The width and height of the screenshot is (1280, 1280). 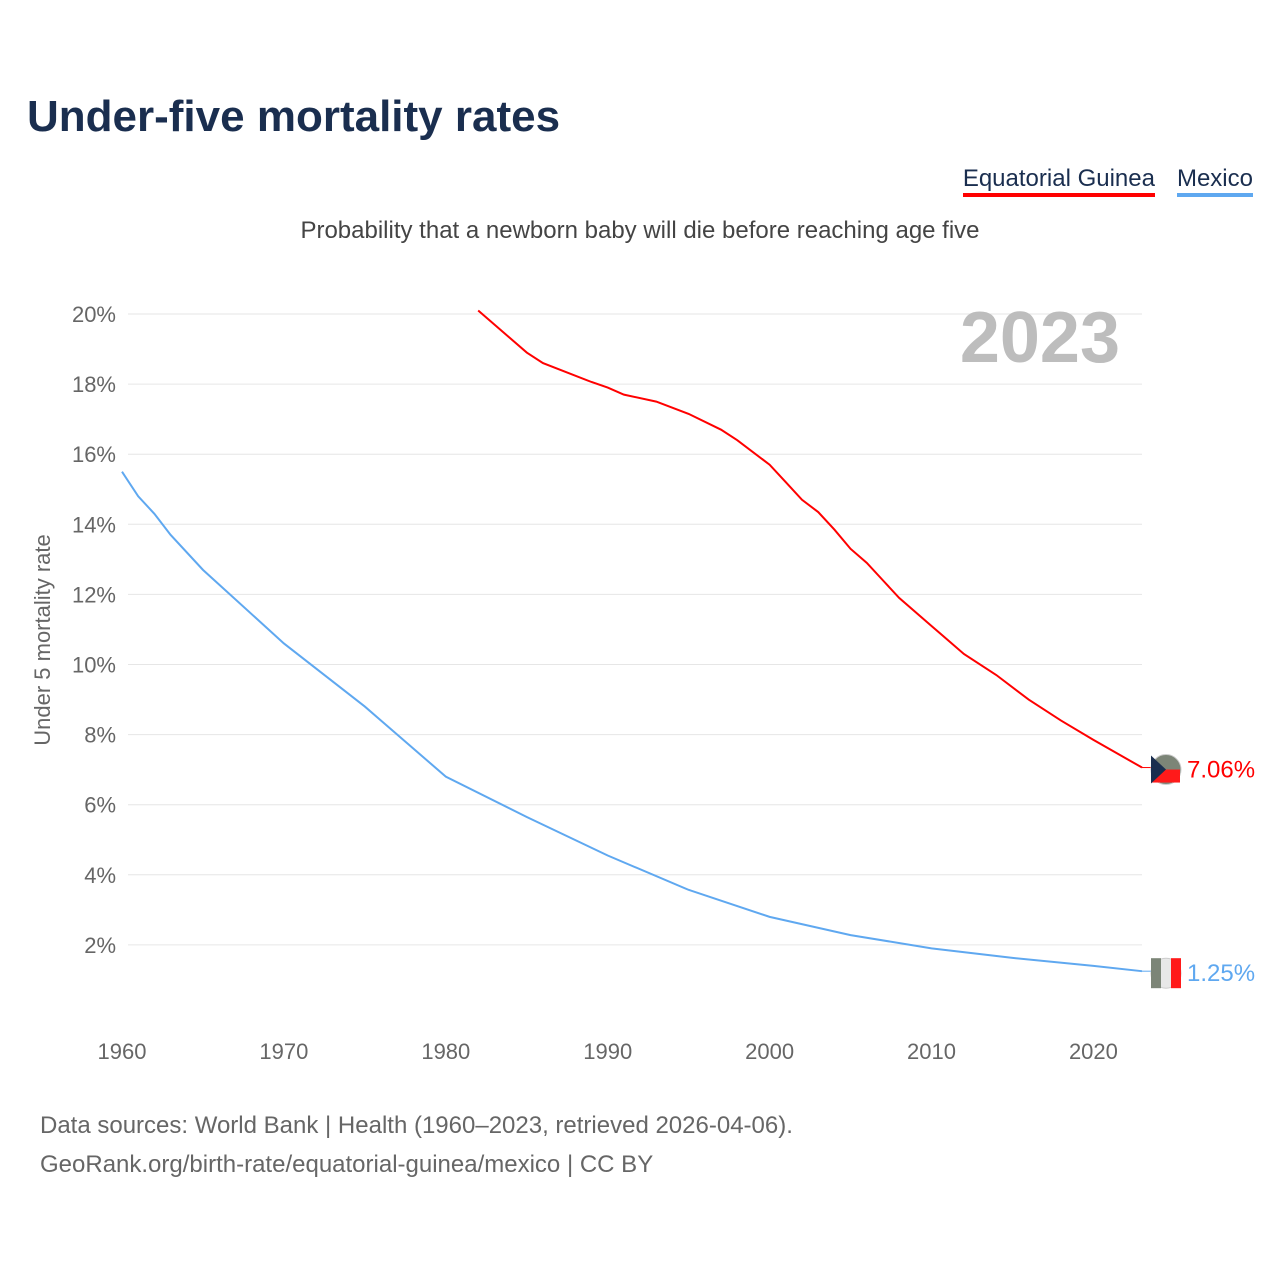 What do you see at coordinates (94, 594) in the screenshot?
I see `y-tick-label: 12%` at bounding box center [94, 594].